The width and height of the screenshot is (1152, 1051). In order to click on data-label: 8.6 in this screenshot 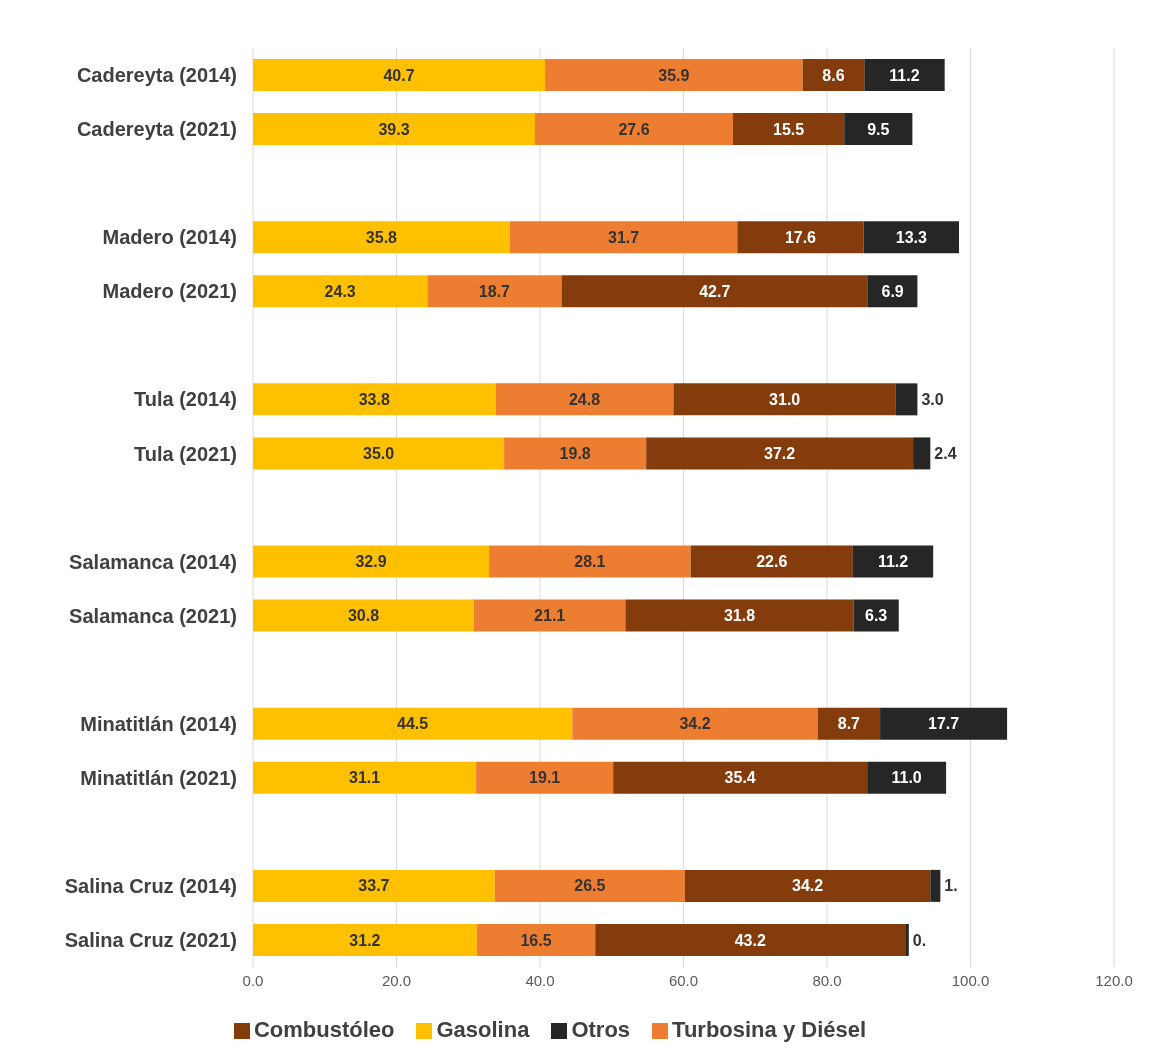, I will do `click(833, 75)`.